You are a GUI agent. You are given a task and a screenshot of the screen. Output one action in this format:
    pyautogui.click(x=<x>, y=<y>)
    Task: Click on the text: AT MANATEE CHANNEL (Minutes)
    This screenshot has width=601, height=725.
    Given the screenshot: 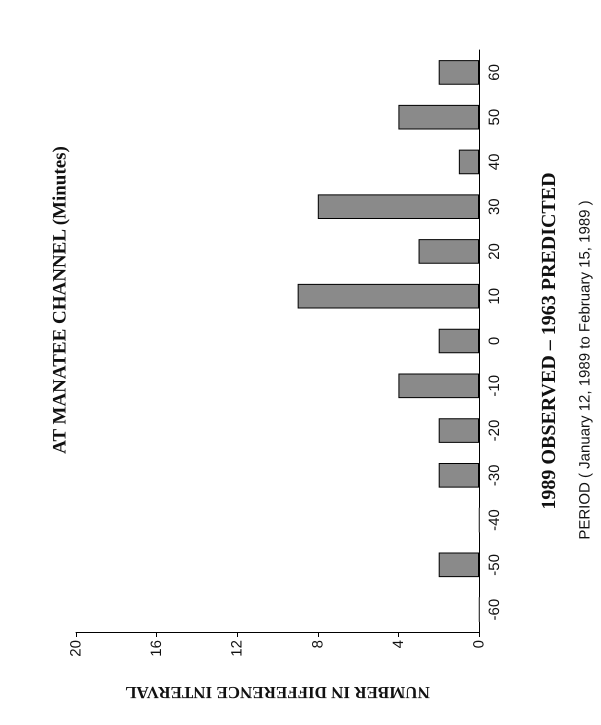 What is the action you would take?
    pyautogui.click(x=60, y=300)
    